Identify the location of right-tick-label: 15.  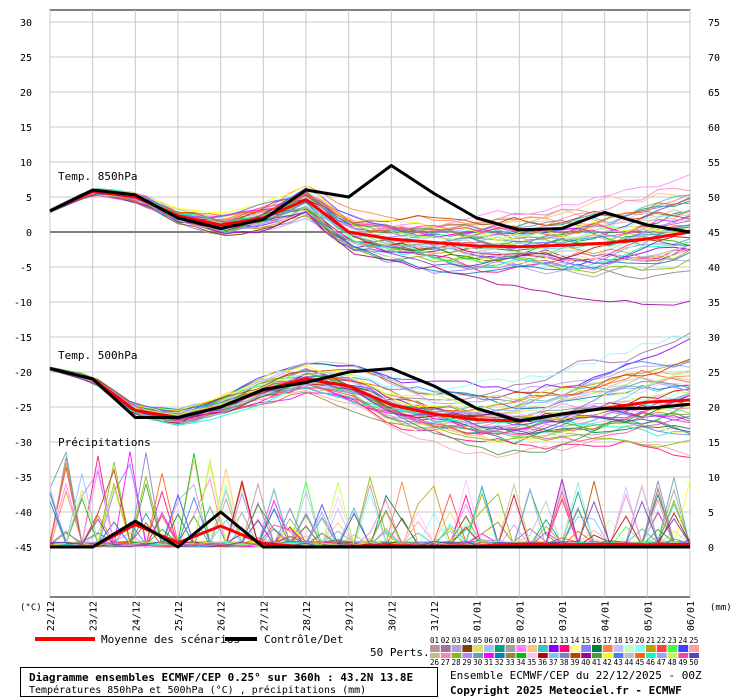
(714, 443).